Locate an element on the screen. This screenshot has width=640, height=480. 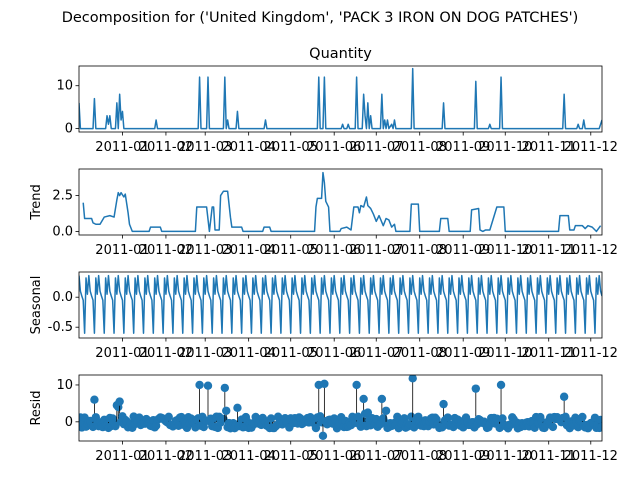
y-tick-label: 0 is located at coordinates (69, 129).